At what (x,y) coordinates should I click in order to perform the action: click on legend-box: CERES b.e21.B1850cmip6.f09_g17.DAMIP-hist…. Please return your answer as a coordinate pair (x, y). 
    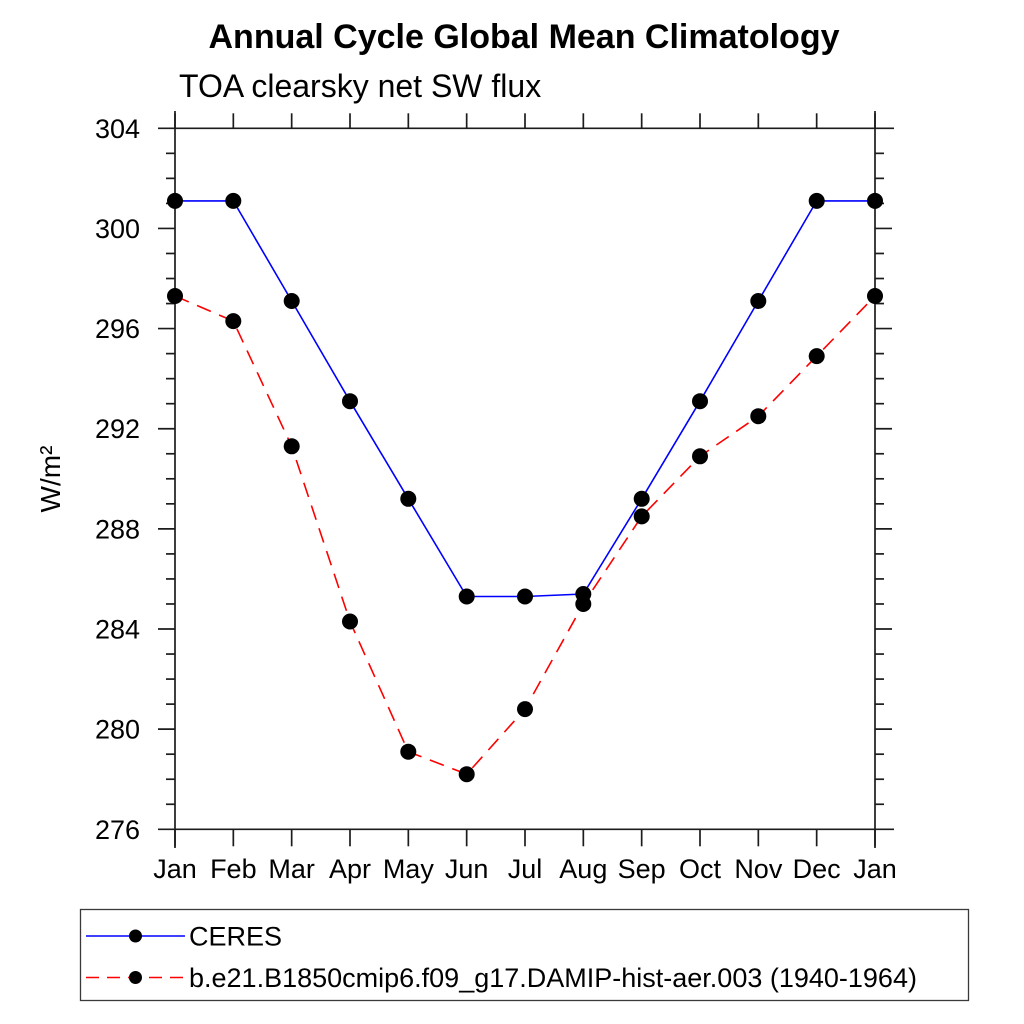
    Looking at the image, I should click on (524, 955).